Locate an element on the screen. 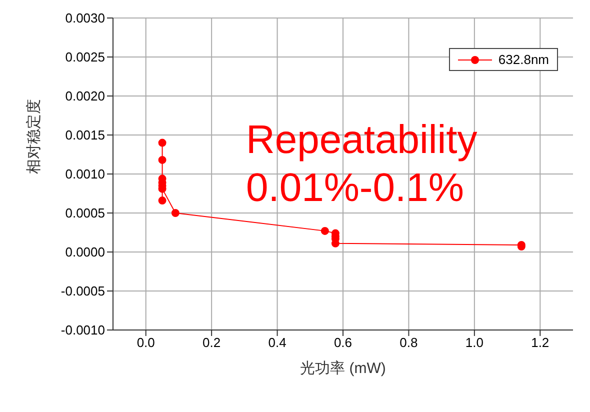  x-tick-label: 1.0 is located at coordinates (474, 342).